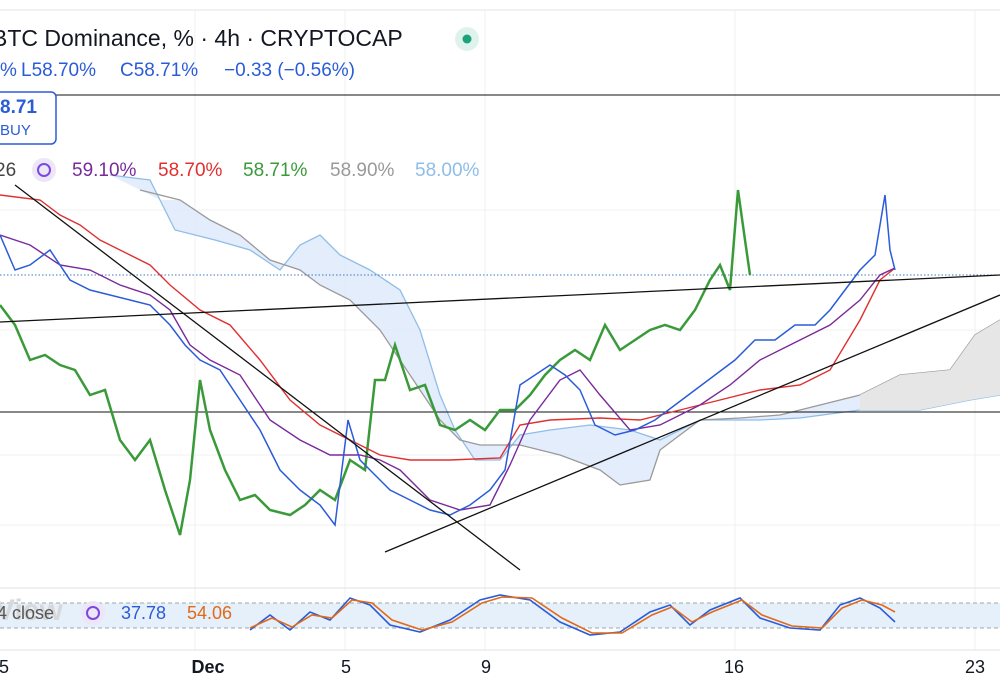 Image resolution: width=1000 pixels, height=700 pixels. I want to click on x-tick-label: 23, so click(975, 667).